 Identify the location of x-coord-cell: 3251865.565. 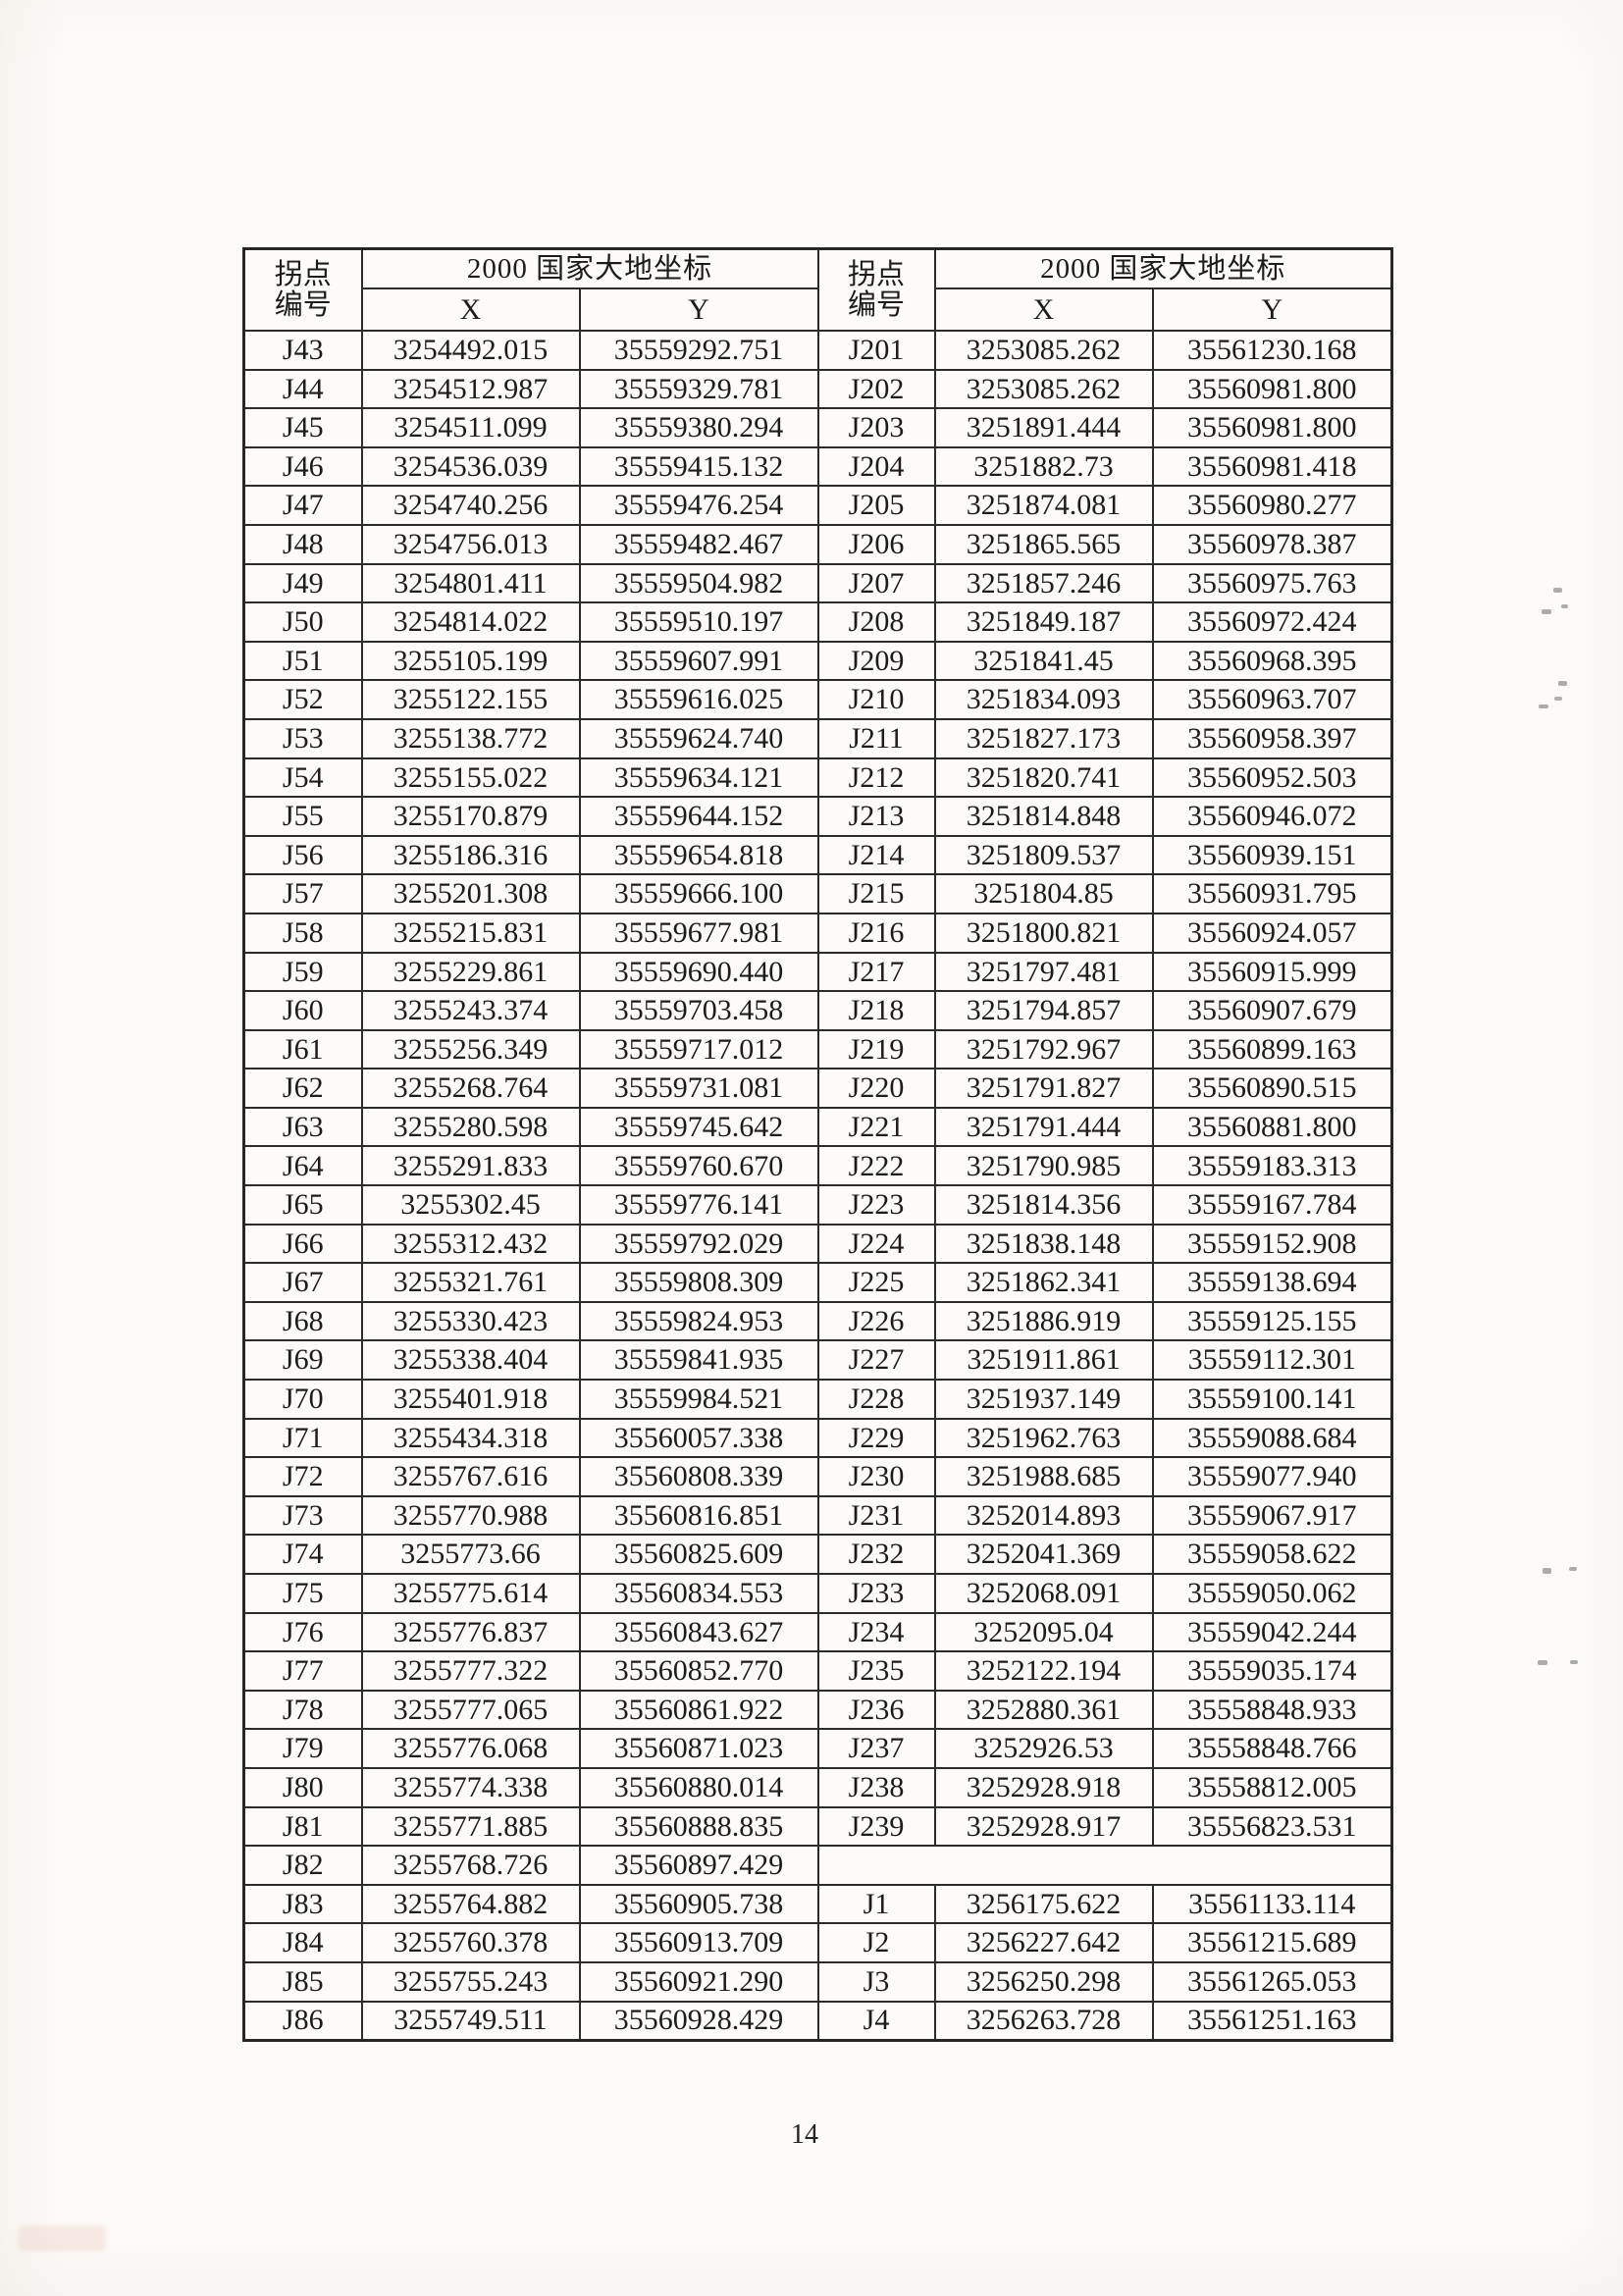
(1043, 544).